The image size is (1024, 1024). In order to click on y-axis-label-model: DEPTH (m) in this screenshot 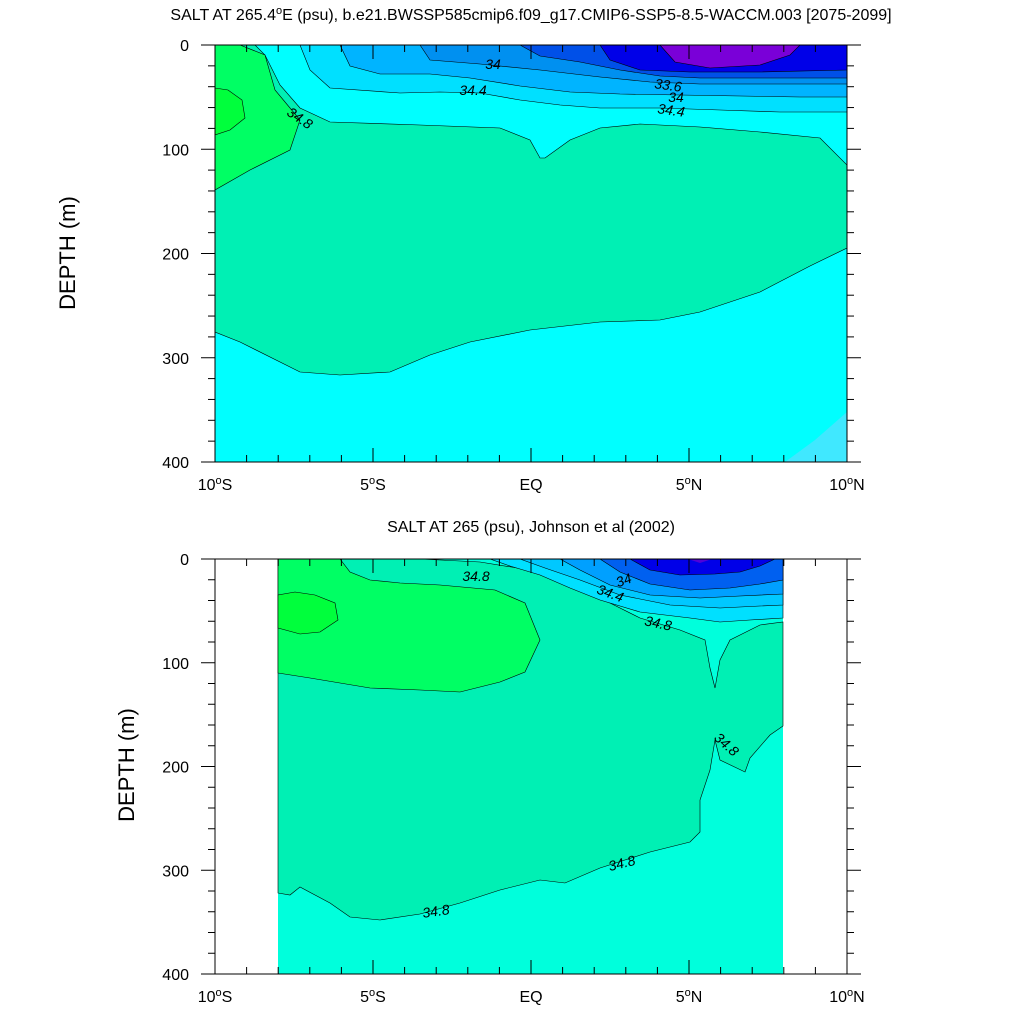, I will do `click(67, 253)`.